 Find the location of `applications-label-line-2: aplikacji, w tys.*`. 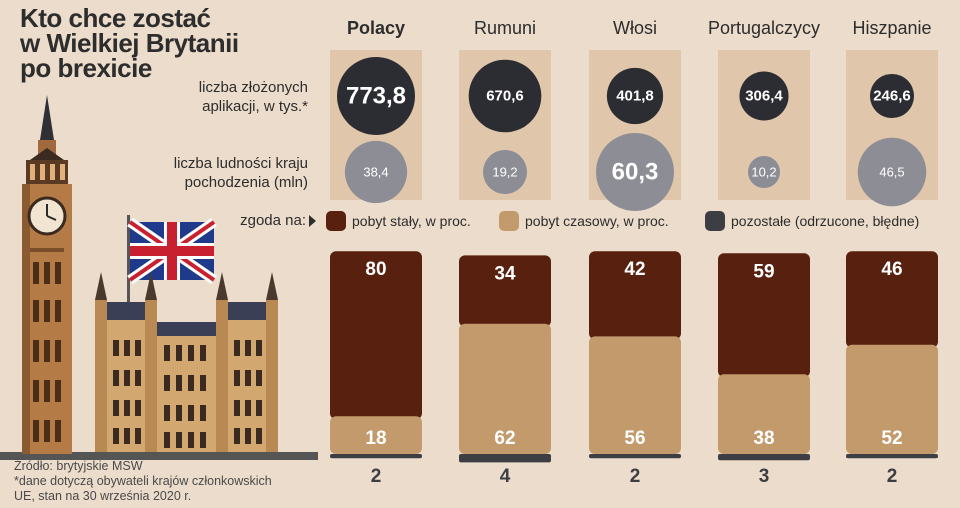

applications-label-line-2: aplikacji, w tys.* is located at coordinates (255, 106).